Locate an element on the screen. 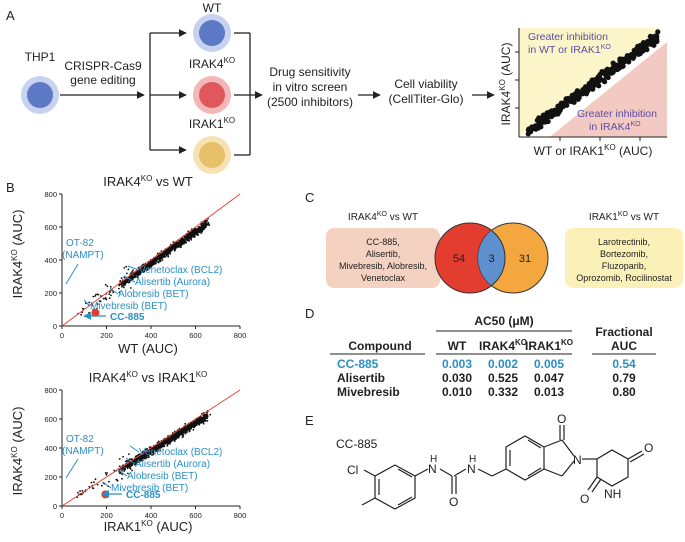 The width and height of the screenshot is (685, 542). screen-line2: in vitro screen is located at coordinates (310, 87).